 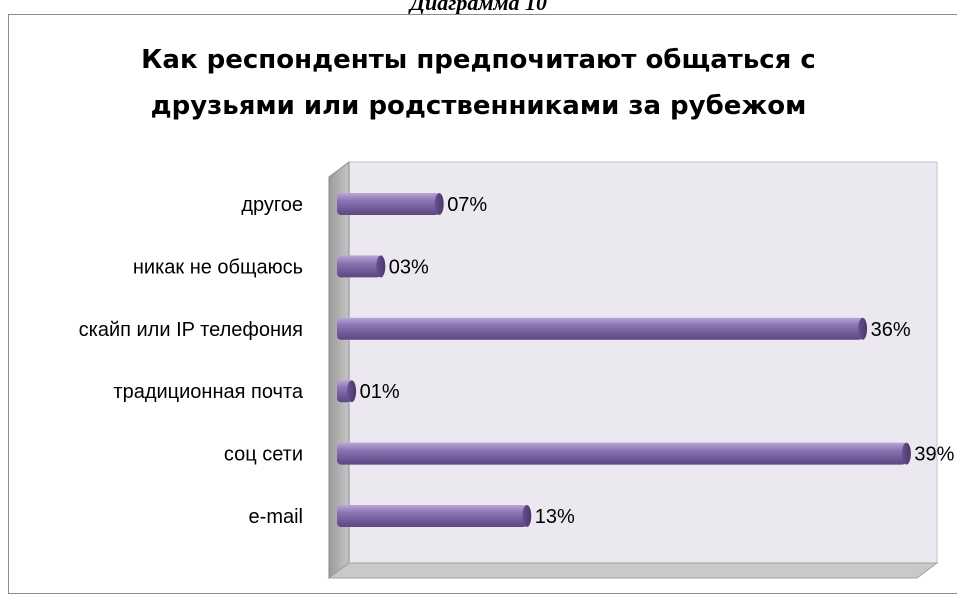 What do you see at coordinates (218, 267) in the screenshot?
I see `category-label-1: никак не общаюсь` at bounding box center [218, 267].